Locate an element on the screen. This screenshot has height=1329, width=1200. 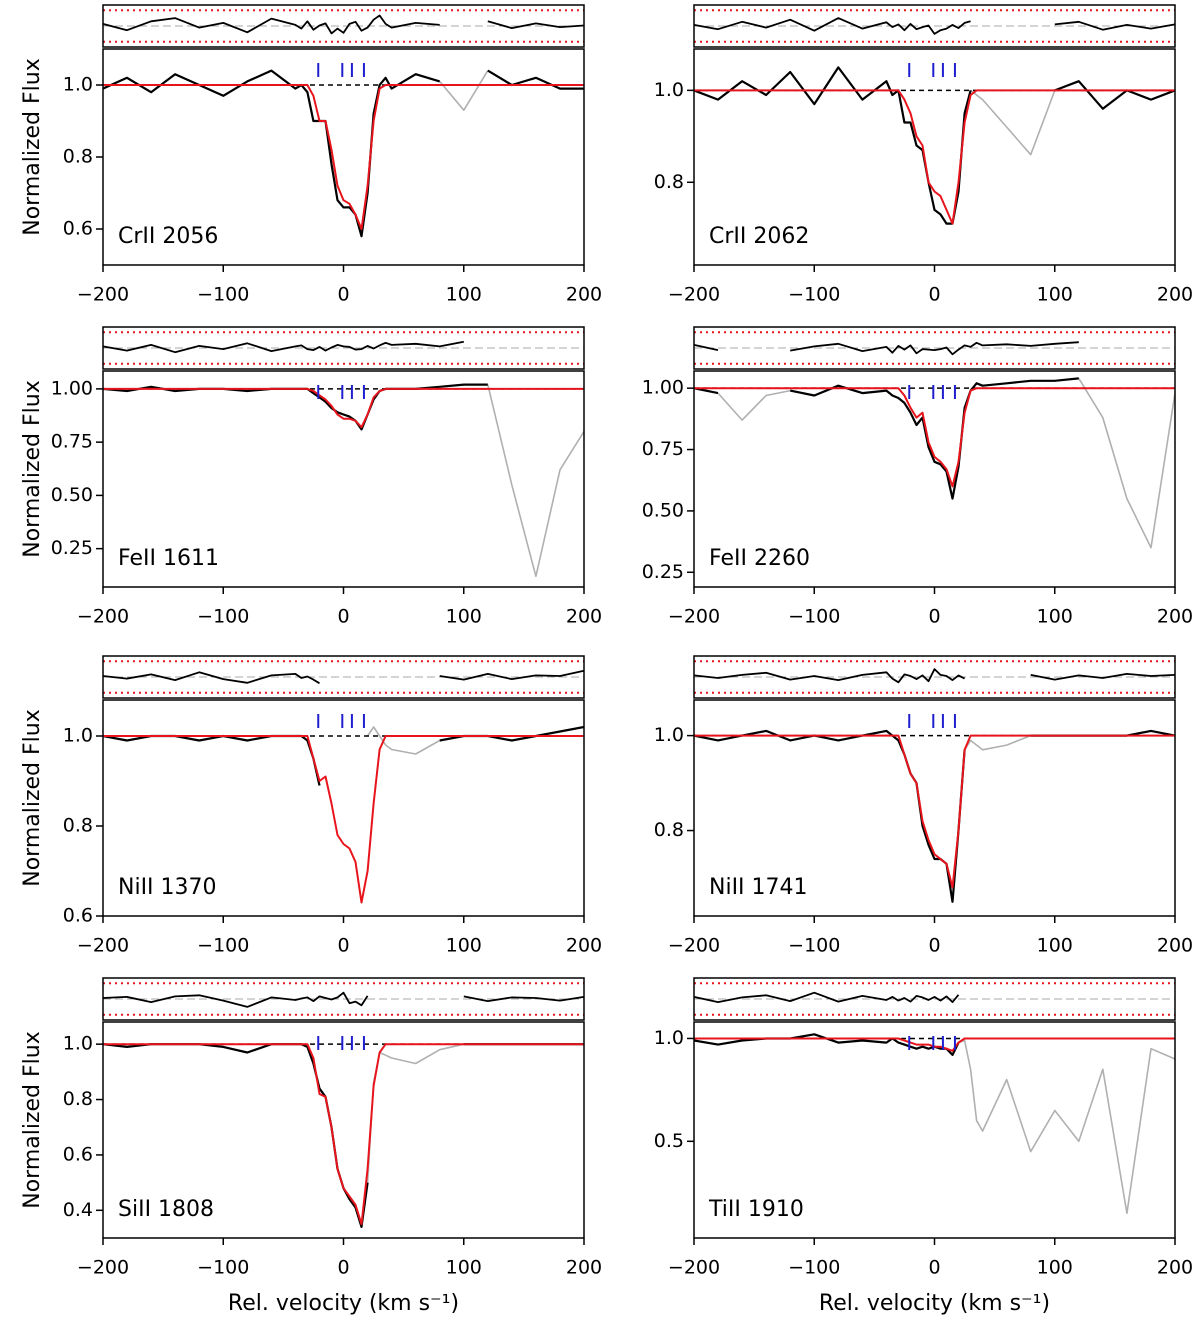
ion-label: NiII 1741 is located at coordinates (758, 887).